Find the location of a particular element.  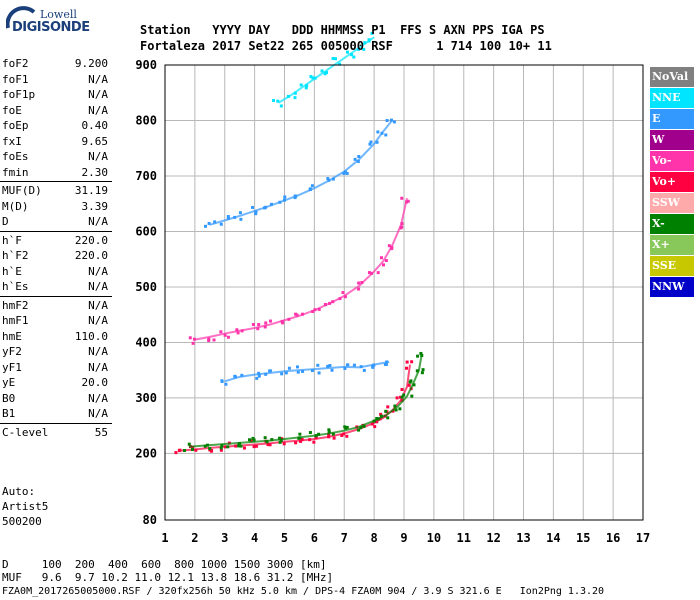

x-tick-label: 7 is located at coordinates (344, 538).